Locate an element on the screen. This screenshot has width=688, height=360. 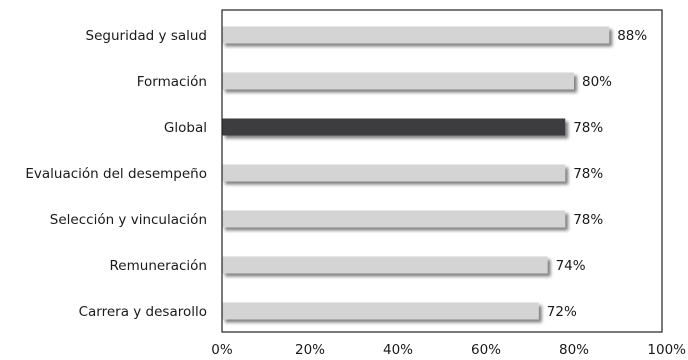
category-label-seleccion-y-vinculacion: Selección y vinculación is located at coordinates (128, 220).